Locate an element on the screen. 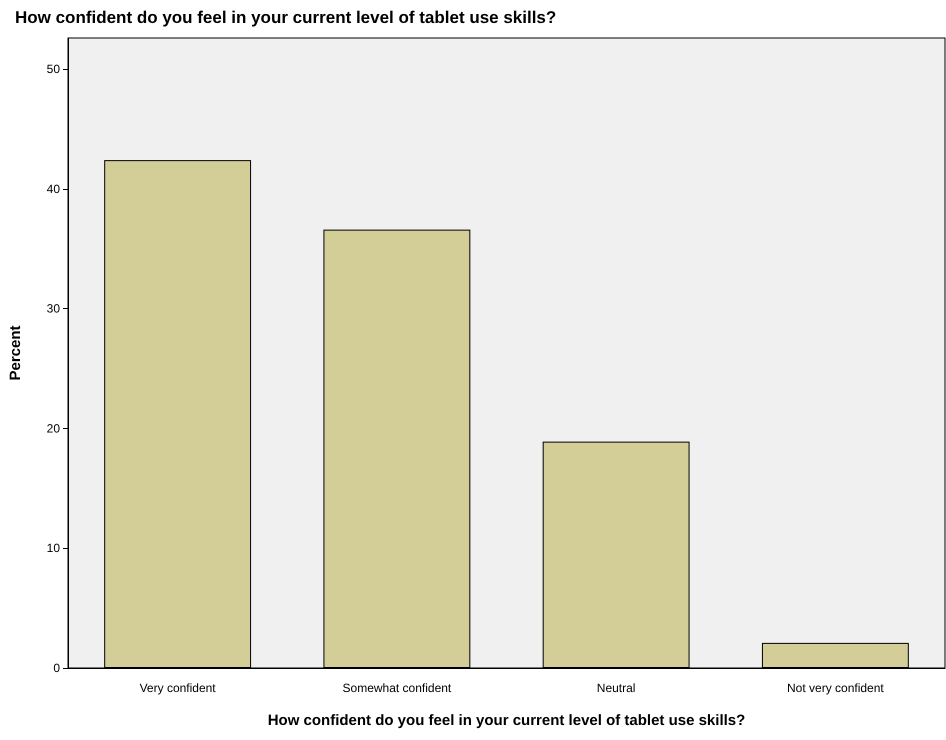  chart-title: How confident do you feel in your current level of tablet use skills? is located at coordinates (285, 17).